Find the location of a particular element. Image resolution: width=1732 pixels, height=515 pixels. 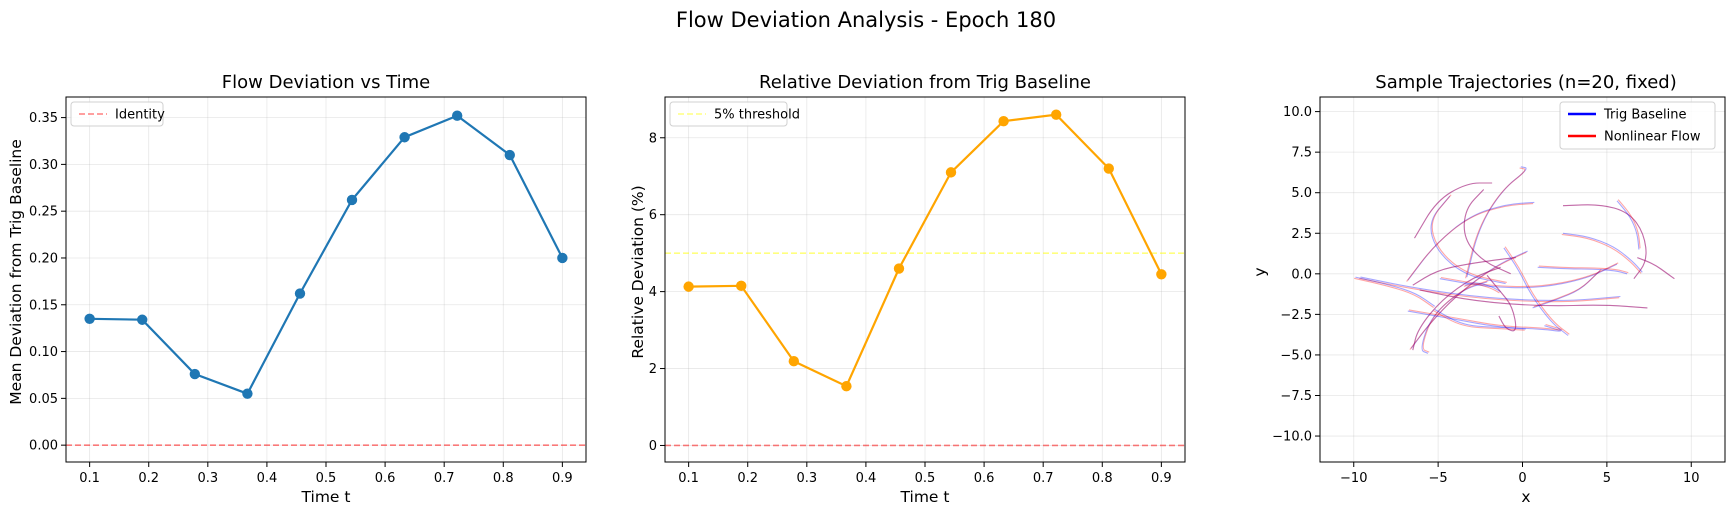

chart-title: Sample Trajectories (n=20, fixed) is located at coordinates (1525, 82).